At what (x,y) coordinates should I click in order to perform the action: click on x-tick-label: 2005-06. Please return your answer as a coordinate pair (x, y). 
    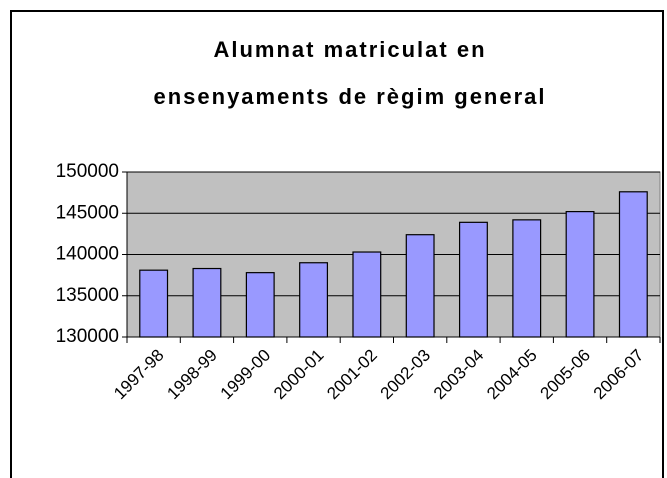
    Looking at the image, I should click on (565, 375).